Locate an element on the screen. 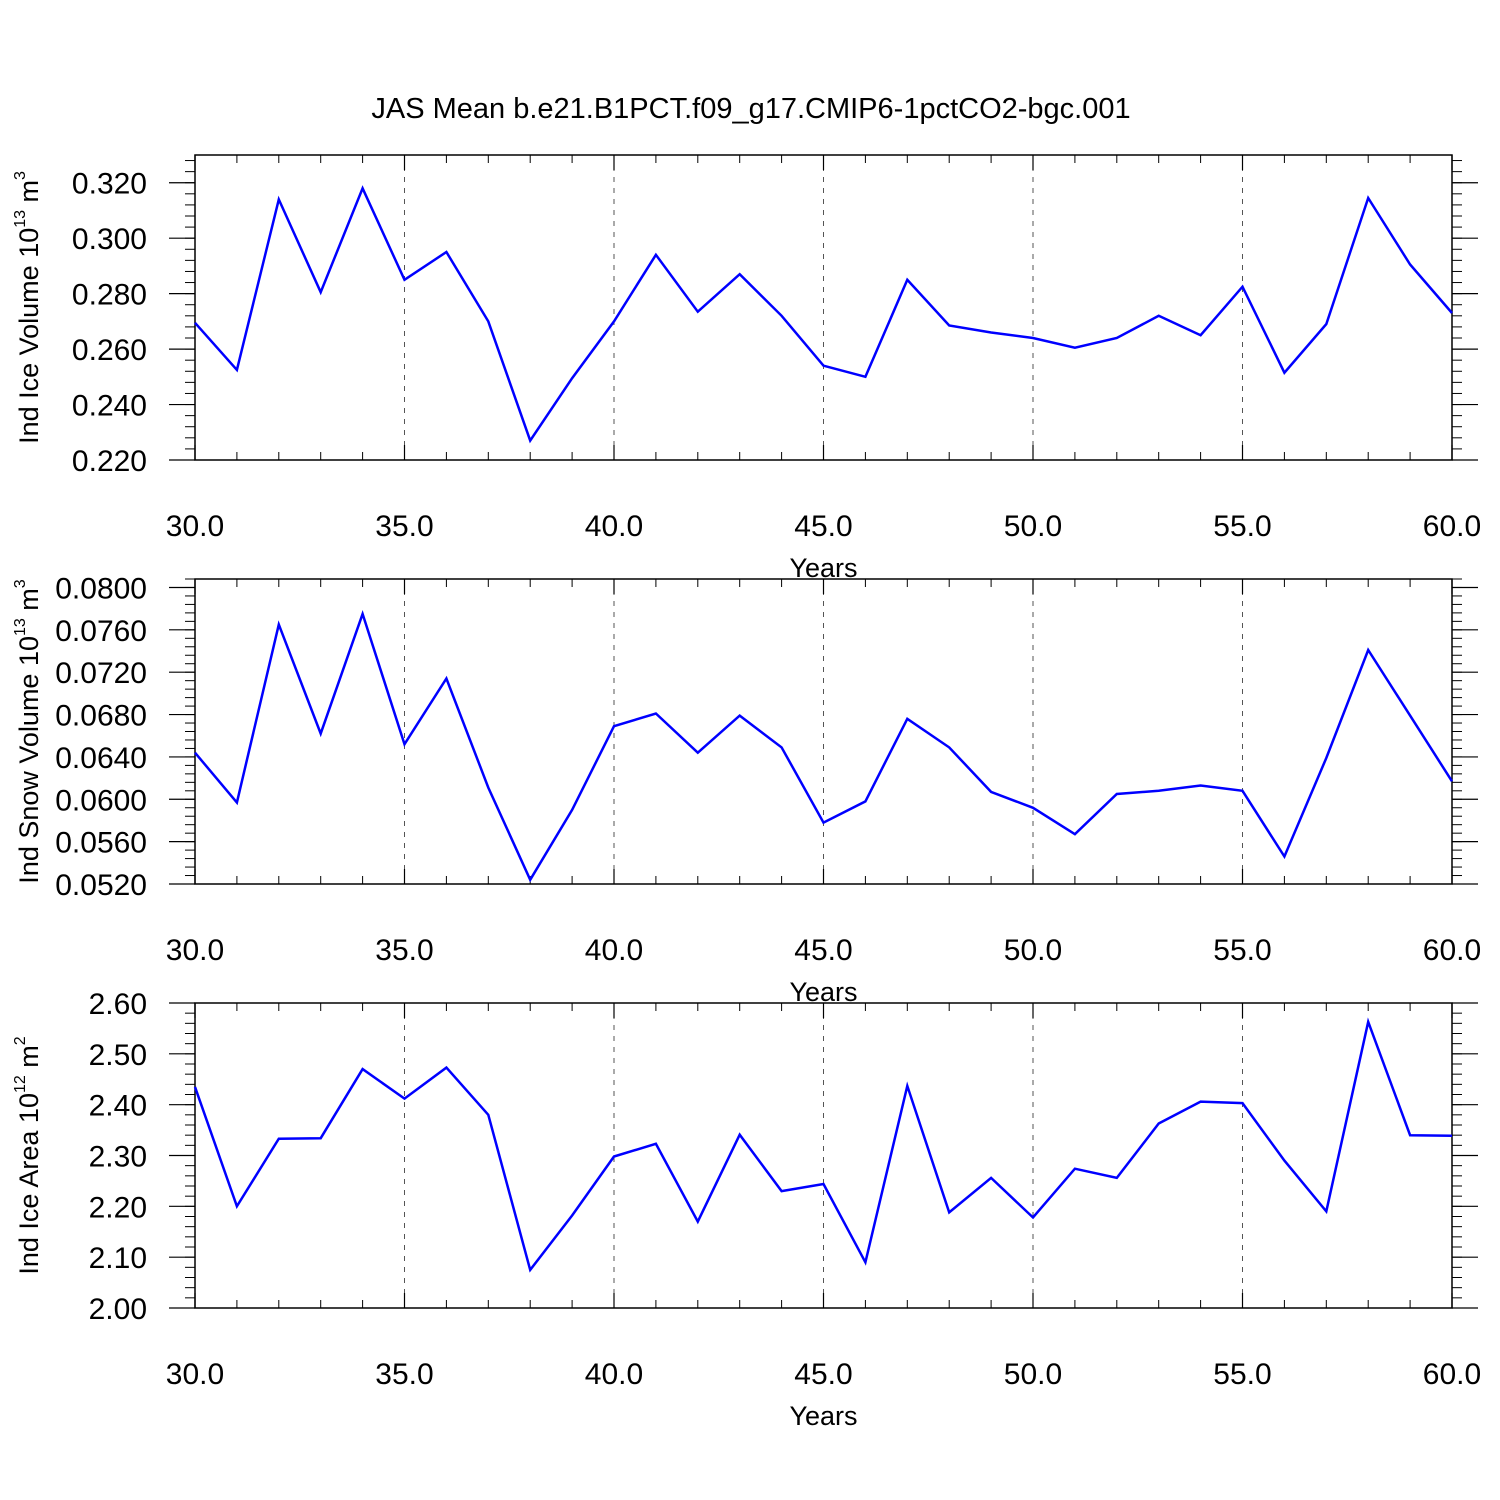  y-tick-label: 0.300 is located at coordinates (109, 239).